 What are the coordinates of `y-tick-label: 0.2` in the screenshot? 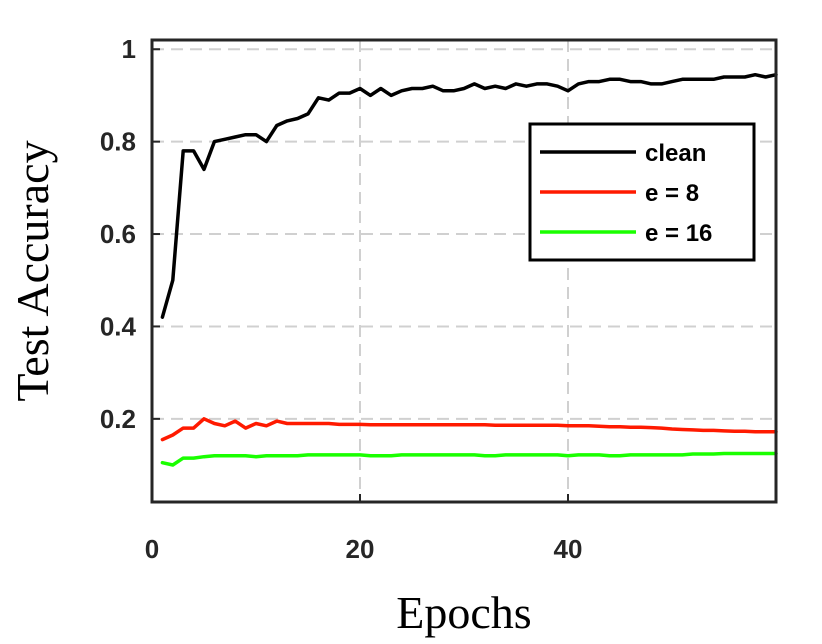 It's located at (118, 419).